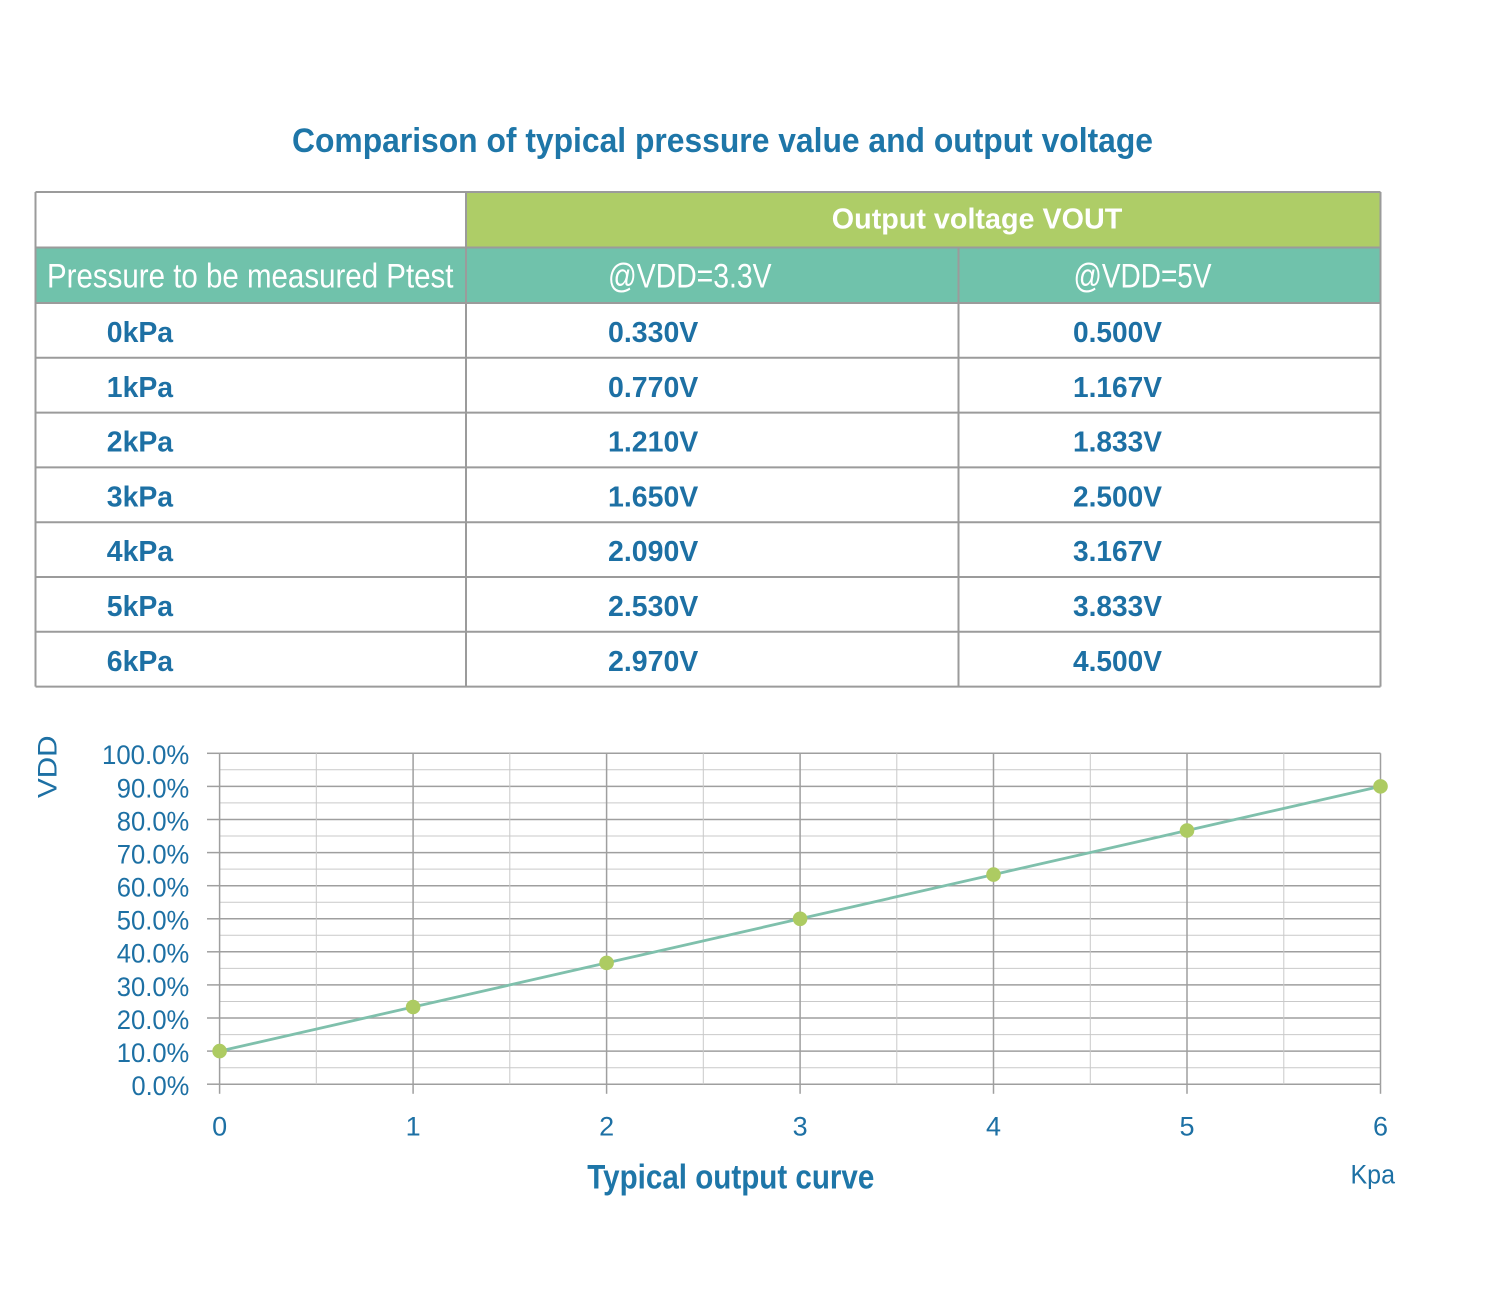 This screenshot has width=1489, height=1298. Describe the element at coordinates (653, 333) in the screenshot. I see `svg-text: 0.330V` at that location.